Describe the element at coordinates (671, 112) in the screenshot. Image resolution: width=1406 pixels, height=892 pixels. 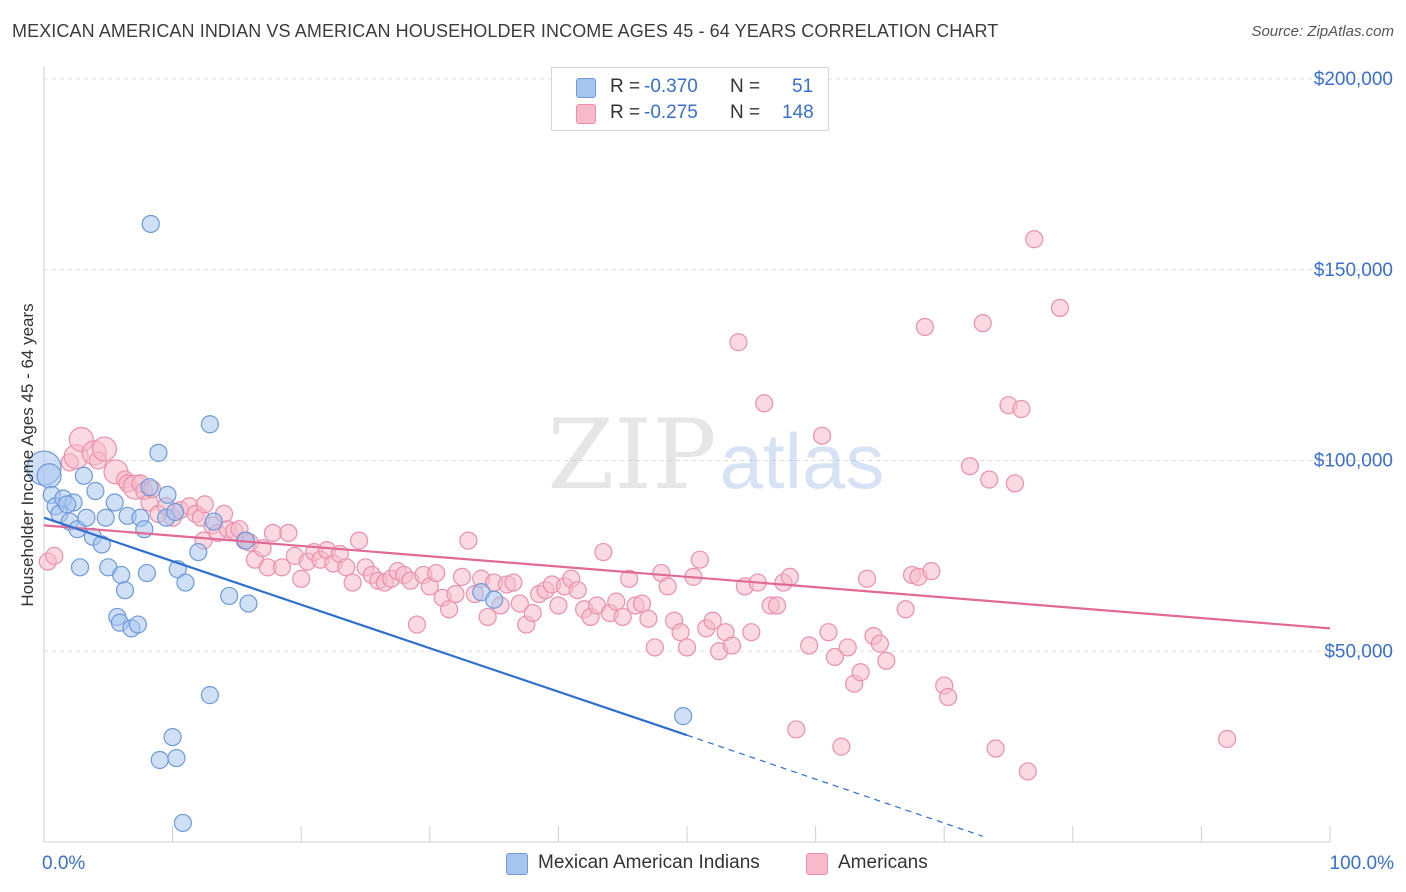
I see `r-value: -0.275` at that location.